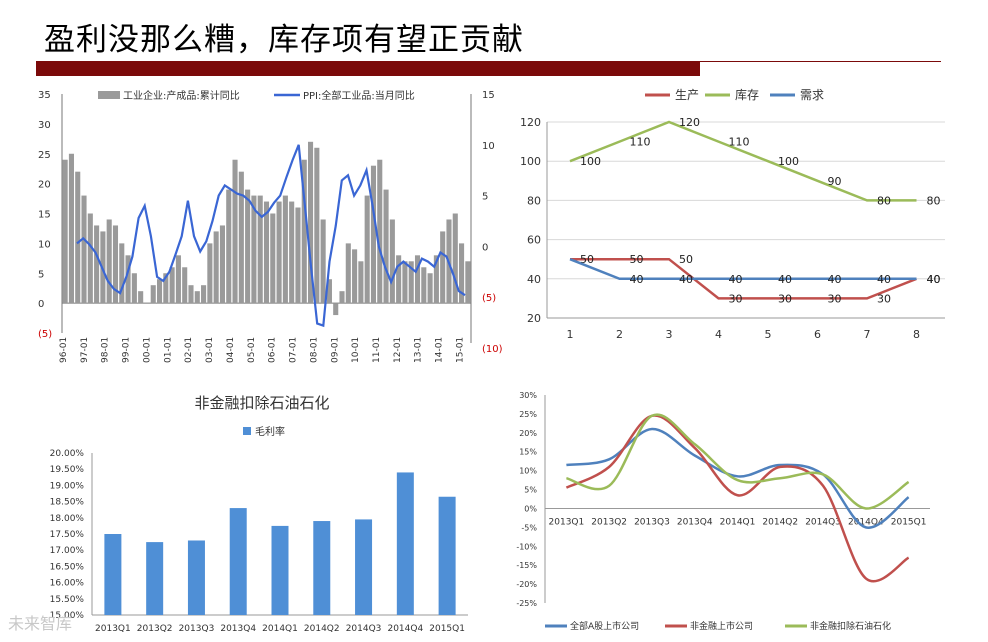  Describe the element at coordinates (273, 350) in the screenshot. I see `x-tick-label: 06-01` at that location.